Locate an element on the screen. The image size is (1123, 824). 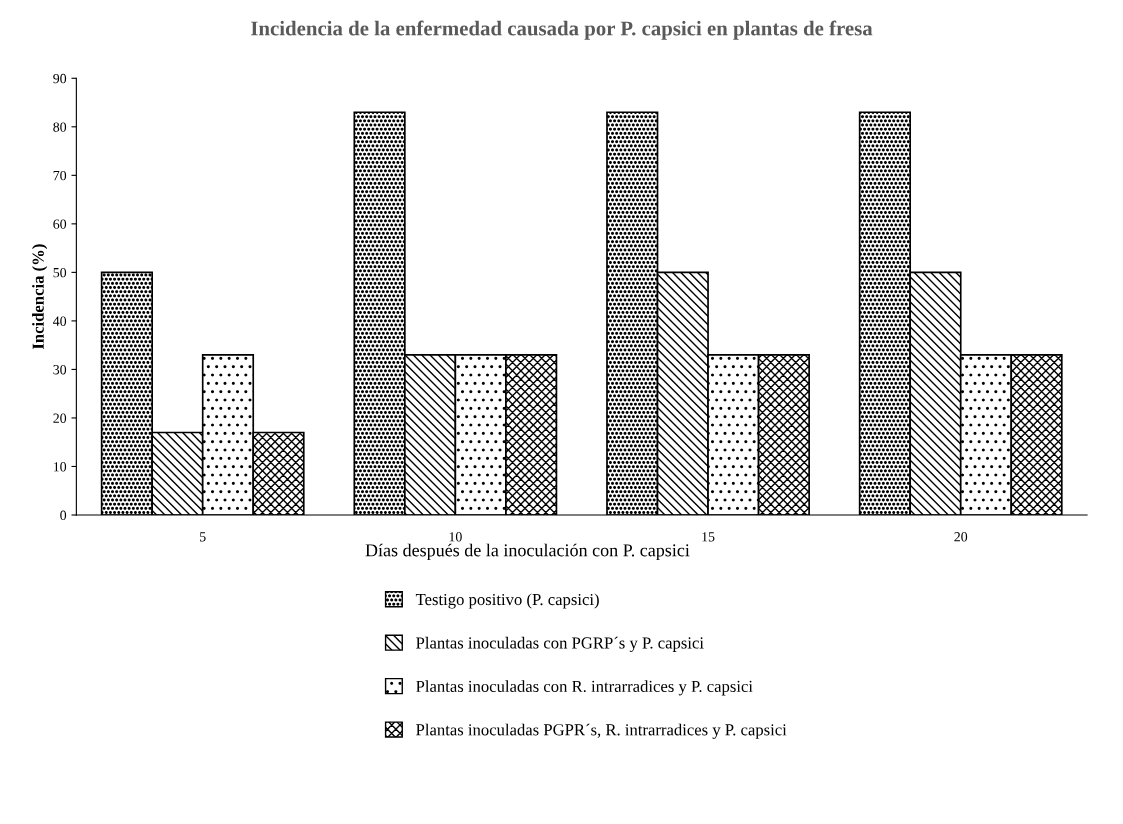
y-tick-label: 70 is located at coordinates (60, 175).